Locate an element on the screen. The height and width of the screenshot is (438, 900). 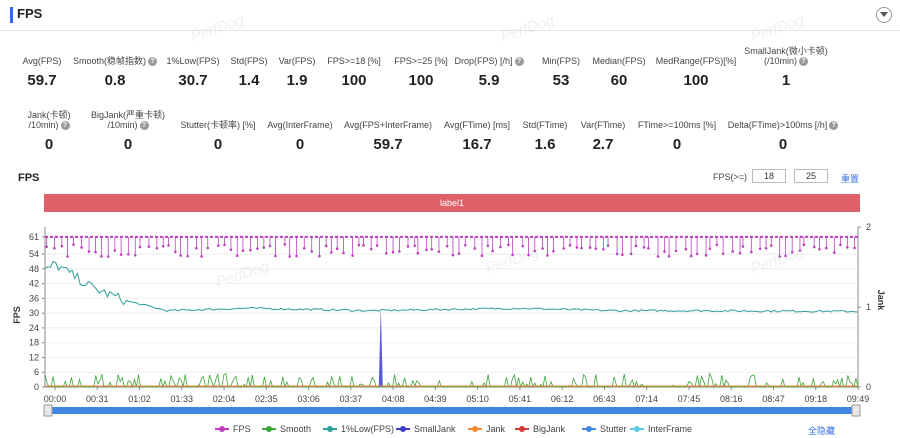
legend-item-jank: Jank is located at coordinates (486, 429).